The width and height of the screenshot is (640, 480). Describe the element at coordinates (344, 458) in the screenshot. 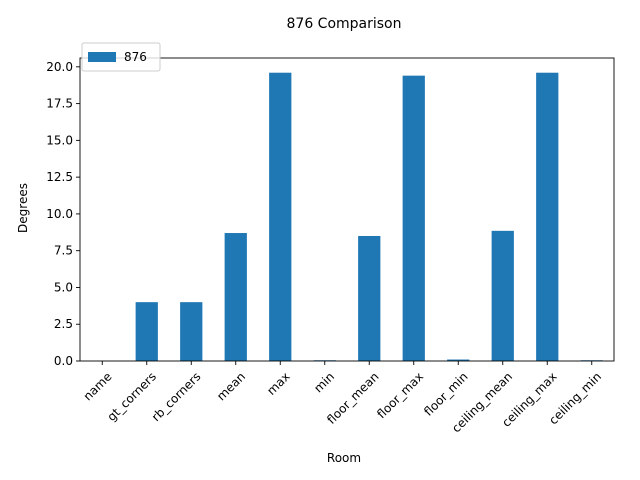

I see `x-axis-label: Room` at that location.